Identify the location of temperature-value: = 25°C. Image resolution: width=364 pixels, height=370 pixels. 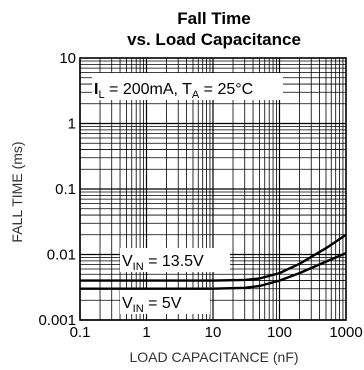
(226, 89).